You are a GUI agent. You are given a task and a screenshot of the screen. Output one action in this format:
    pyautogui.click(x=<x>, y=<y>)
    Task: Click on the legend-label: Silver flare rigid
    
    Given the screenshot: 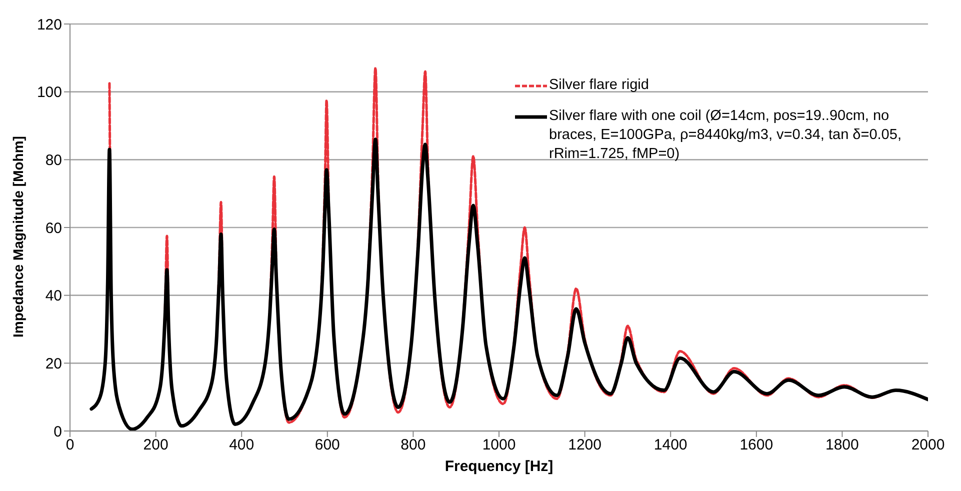 What is the action you would take?
    pyautogui.click(x=599, y=85)
    